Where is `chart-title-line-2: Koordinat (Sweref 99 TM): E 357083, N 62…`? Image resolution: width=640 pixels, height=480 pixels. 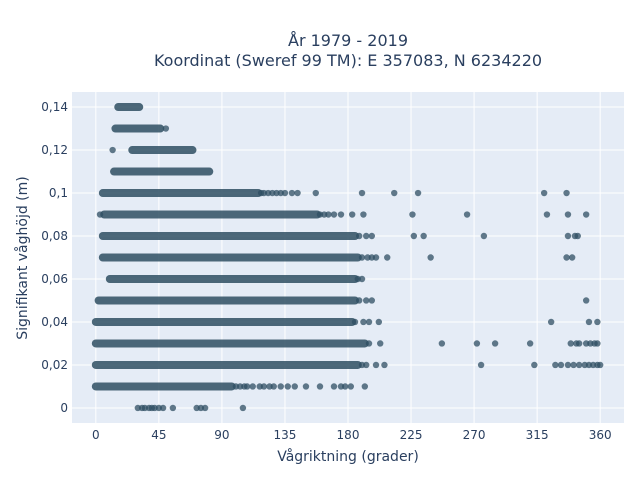 chart-title-line-2: Koordinat (Sweref 99 TM): E 357083, N 62… is located at coordinates (348, 60).